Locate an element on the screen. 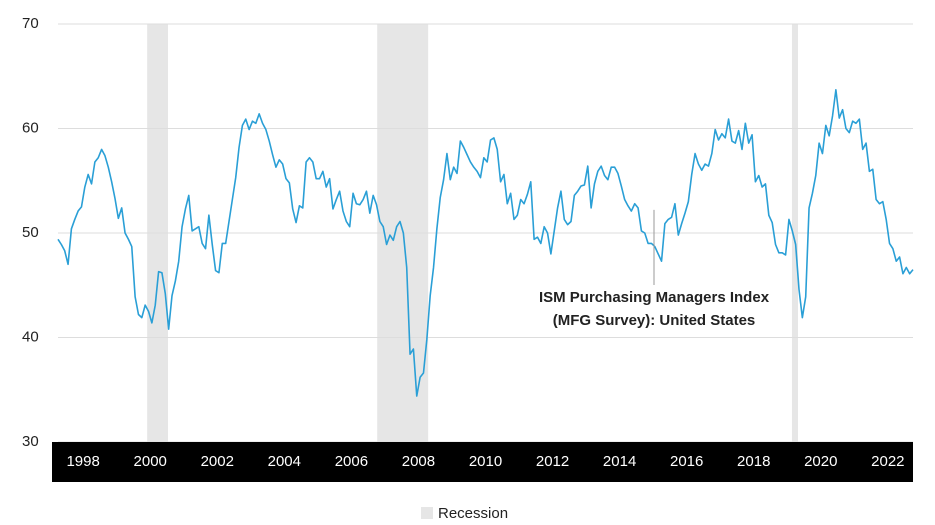 This screenshot has width=935, height=525. y-tick-label: 70 is located at coordinates (30, 23).